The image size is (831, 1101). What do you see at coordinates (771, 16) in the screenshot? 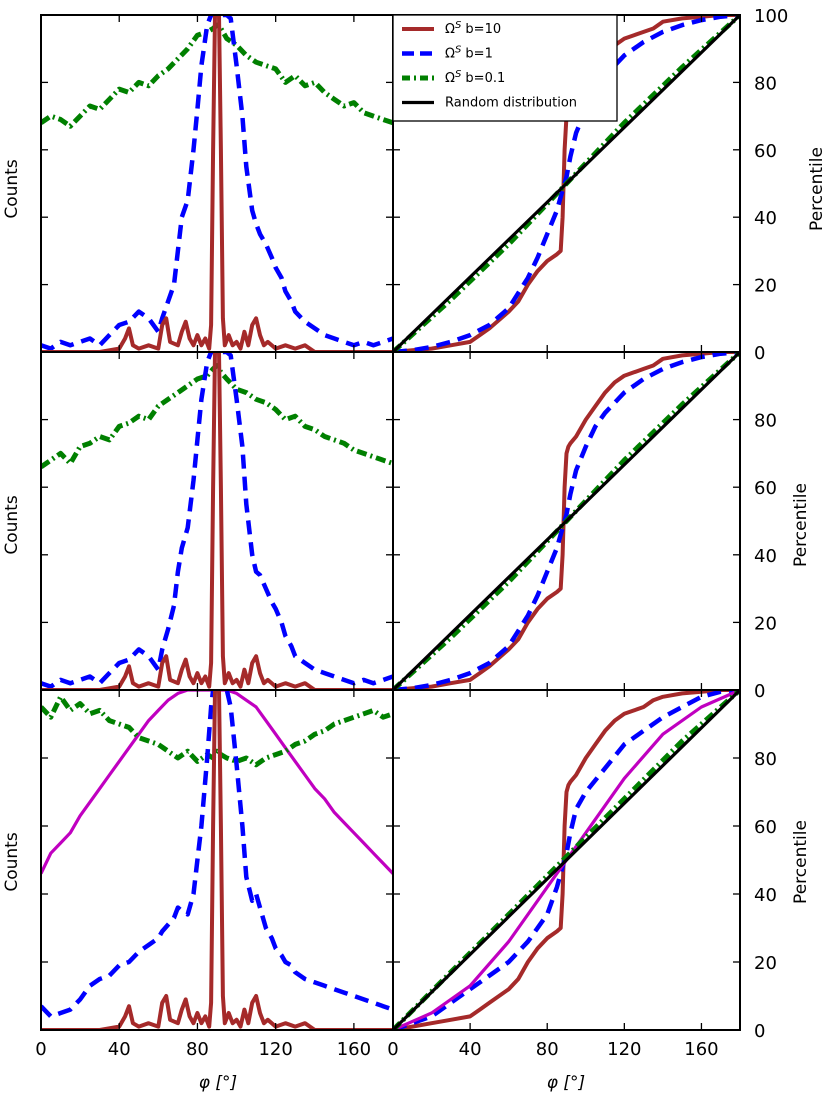
I see `y-tick-label: 100` at bounding box center [771, 16].